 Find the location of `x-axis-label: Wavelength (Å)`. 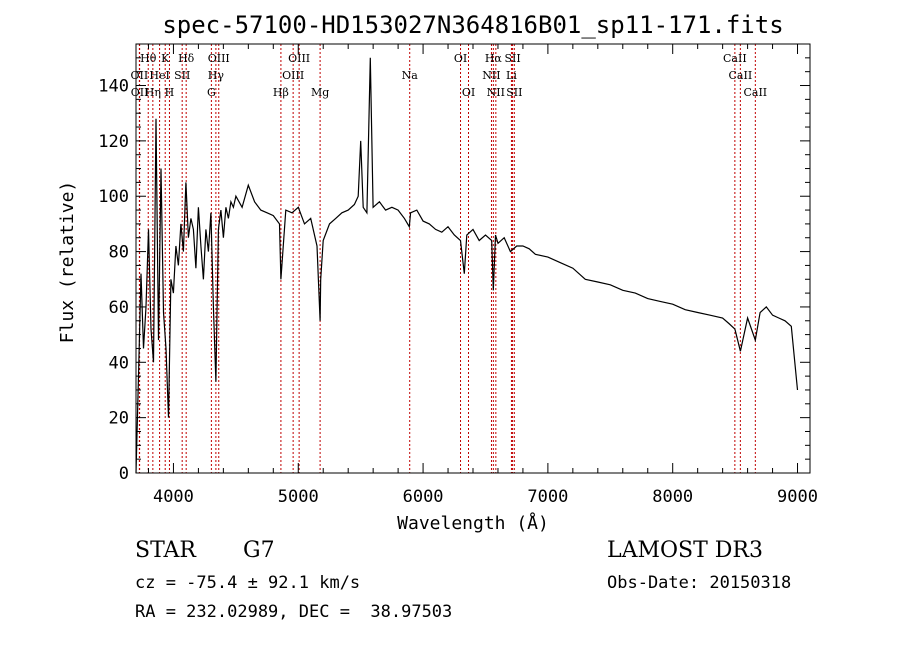

x-axis-label: Wavelength (Å) is located at coordinates (473, 523).